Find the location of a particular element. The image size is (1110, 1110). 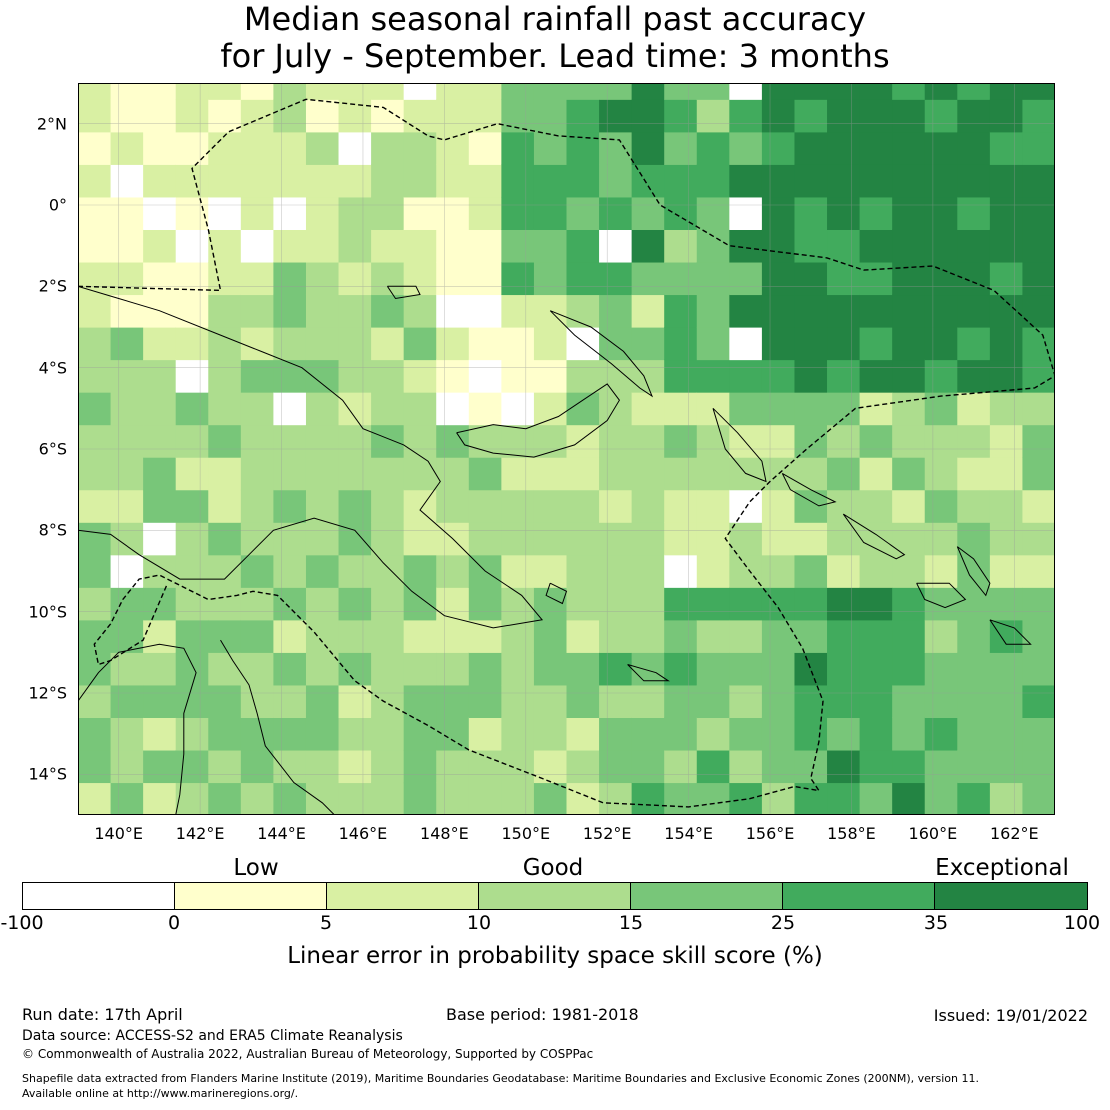

run-date: Run date: 17th April is located at coordinates (102, 1014).